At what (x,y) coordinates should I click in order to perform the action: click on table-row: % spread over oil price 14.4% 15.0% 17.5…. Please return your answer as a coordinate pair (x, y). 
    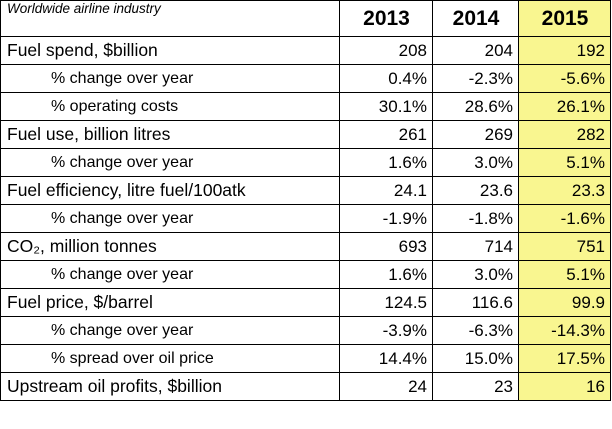
    Looking at the image, I should click on (305, 358).